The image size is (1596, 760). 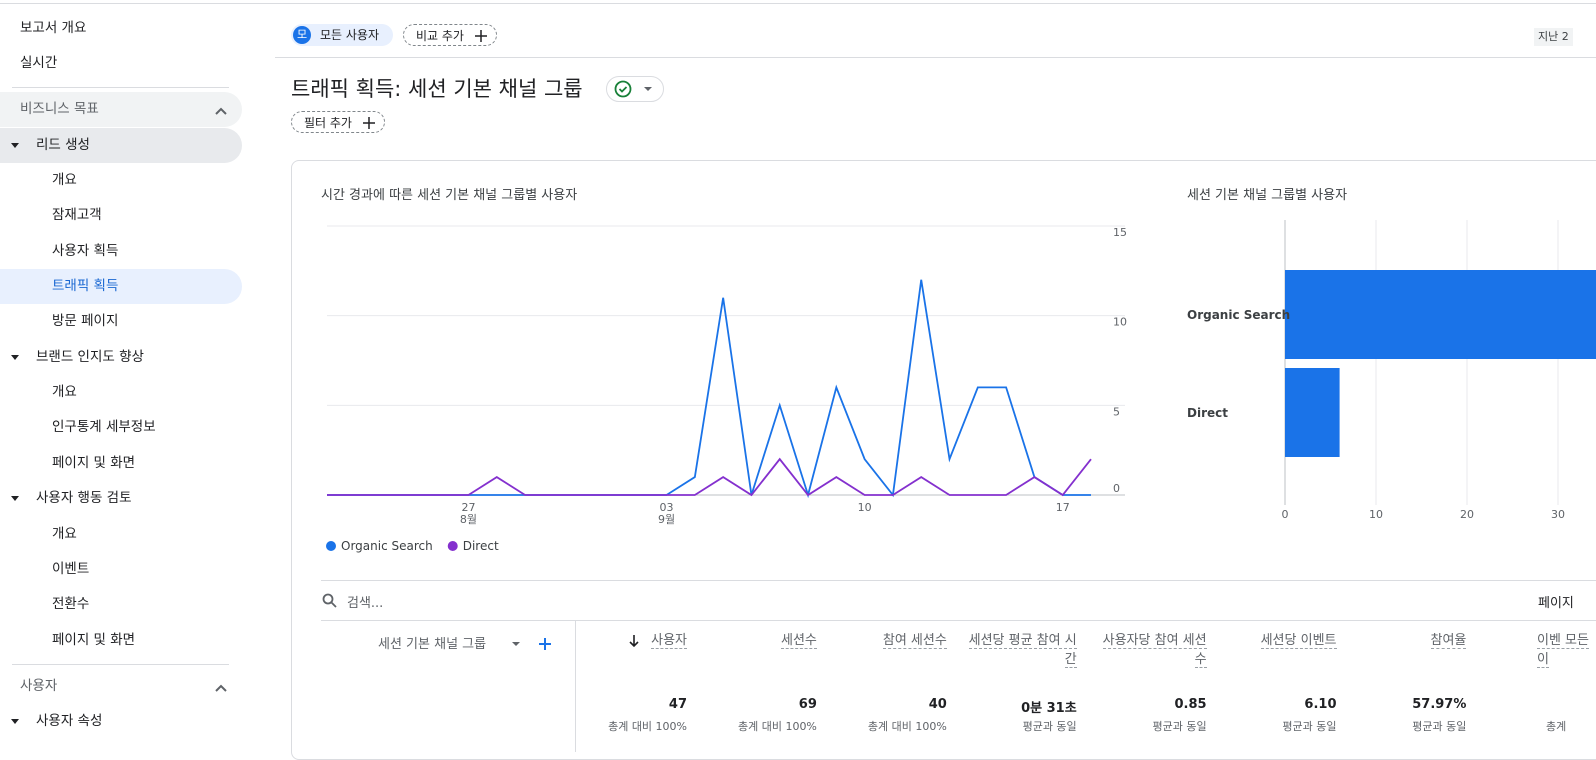 What do you see at coordinates (342, 35) in the screenshot?
I see `segment-chip: 모든 사용자` at bounding box center [342, 35].